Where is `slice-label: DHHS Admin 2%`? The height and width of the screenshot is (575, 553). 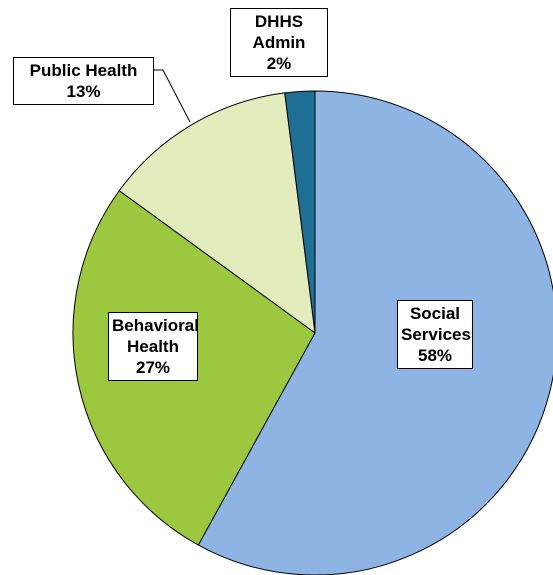
slice-label: DHHS Admin 2% is located at coordinates (279, 42).